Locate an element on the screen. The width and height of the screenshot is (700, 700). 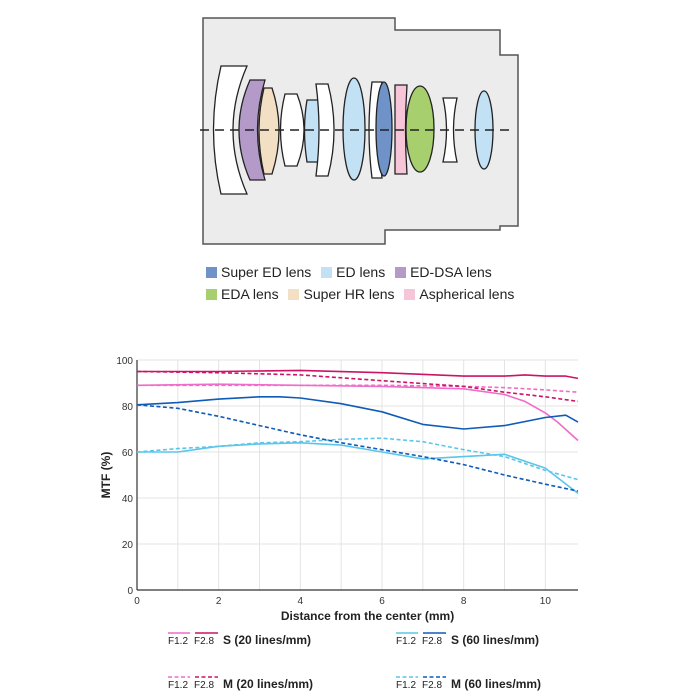
swatch-super-hr is located at coordinates (294, 294).